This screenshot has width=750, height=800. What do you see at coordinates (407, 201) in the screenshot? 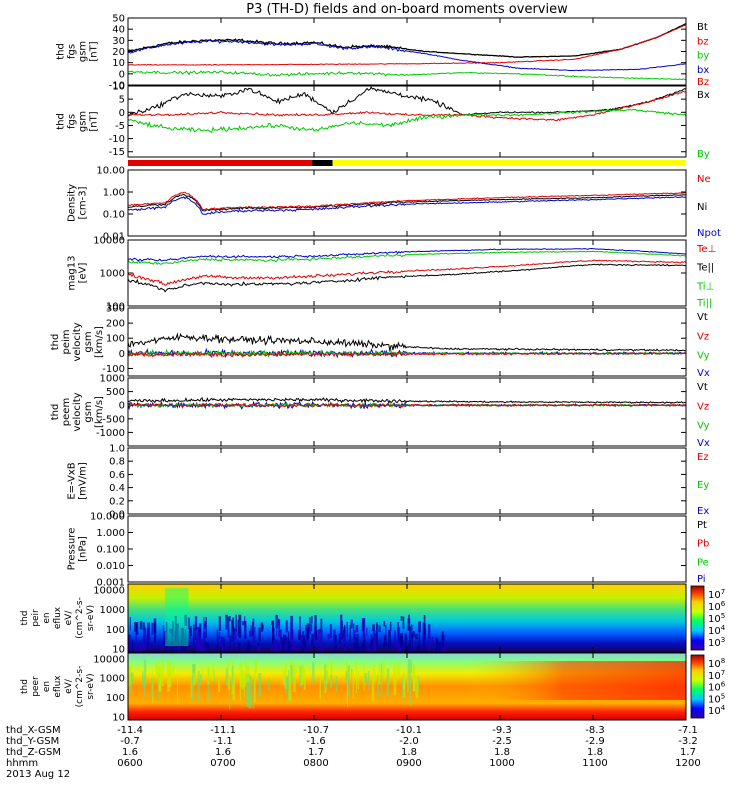
I see `density-series-ne` at bounding box center [407, 201].